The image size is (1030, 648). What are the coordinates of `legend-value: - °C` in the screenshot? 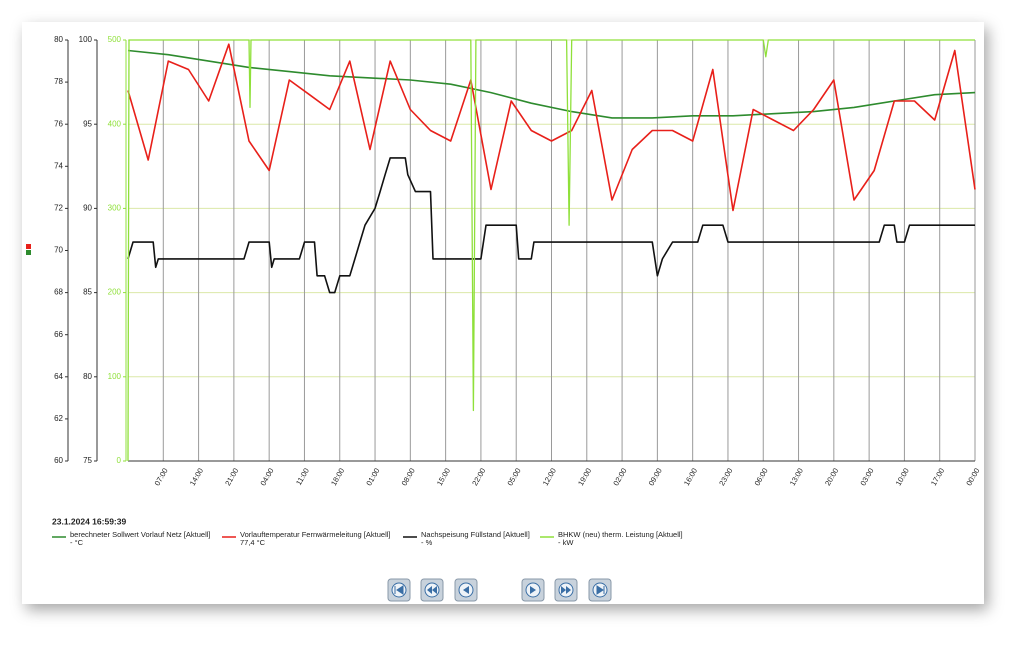 It's located at (77, 542).